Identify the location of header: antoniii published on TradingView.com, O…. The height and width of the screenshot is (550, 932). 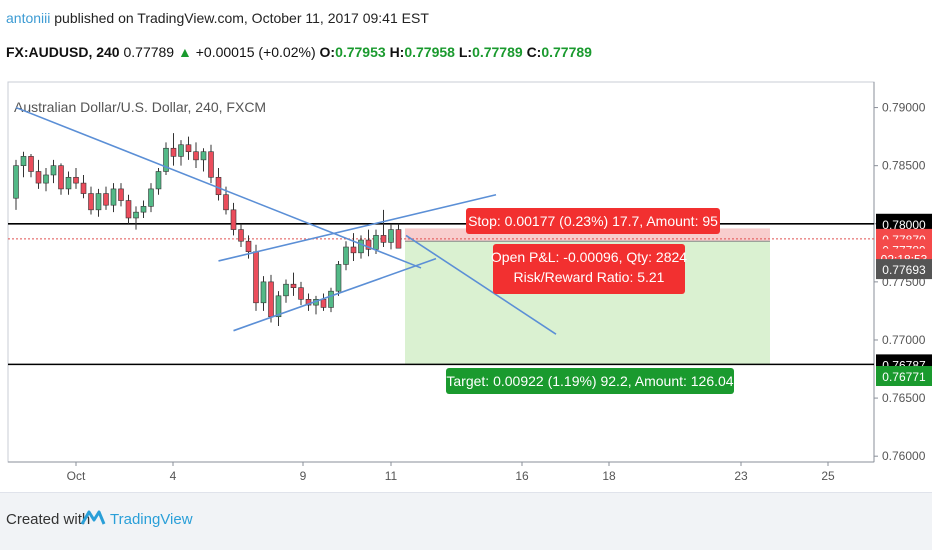
(466, 40).